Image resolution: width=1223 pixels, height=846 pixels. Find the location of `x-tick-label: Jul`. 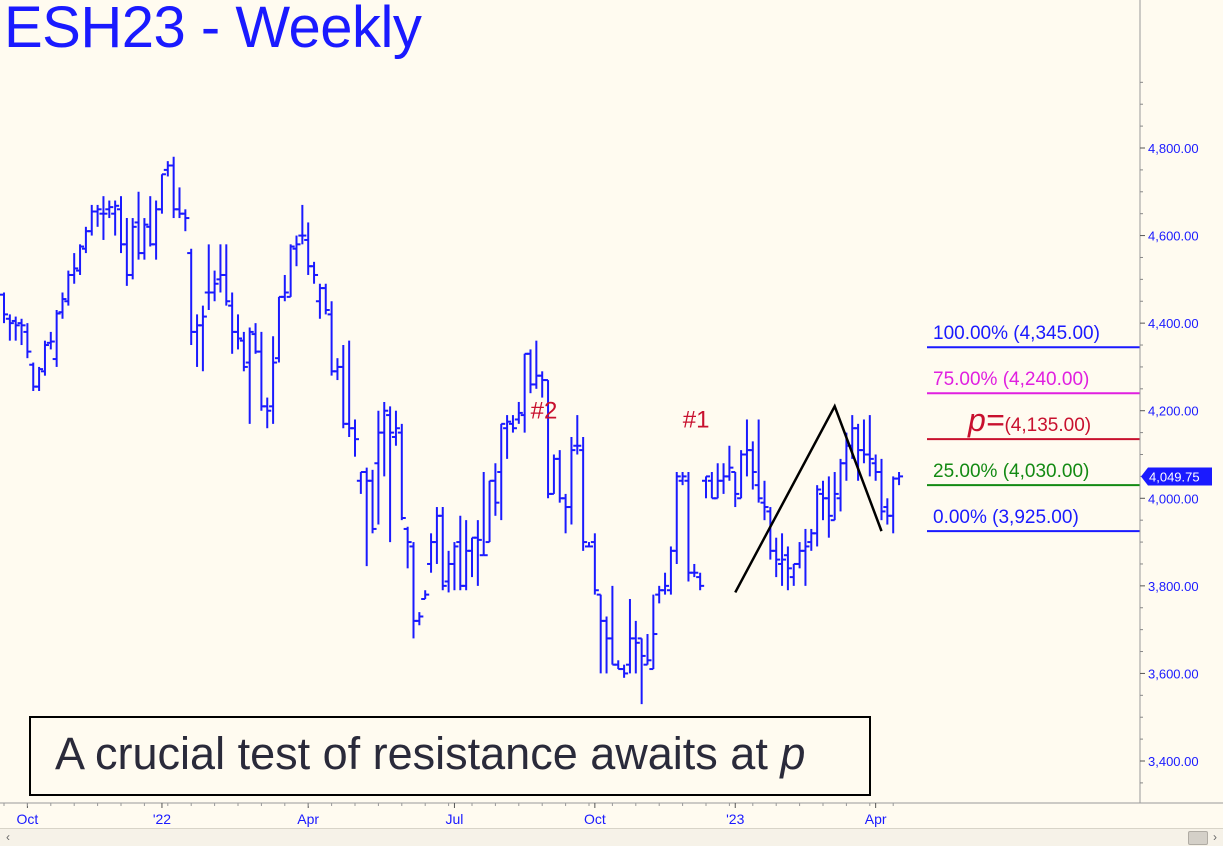

x-tick-label: Jul is located at coordinates (454, 819).